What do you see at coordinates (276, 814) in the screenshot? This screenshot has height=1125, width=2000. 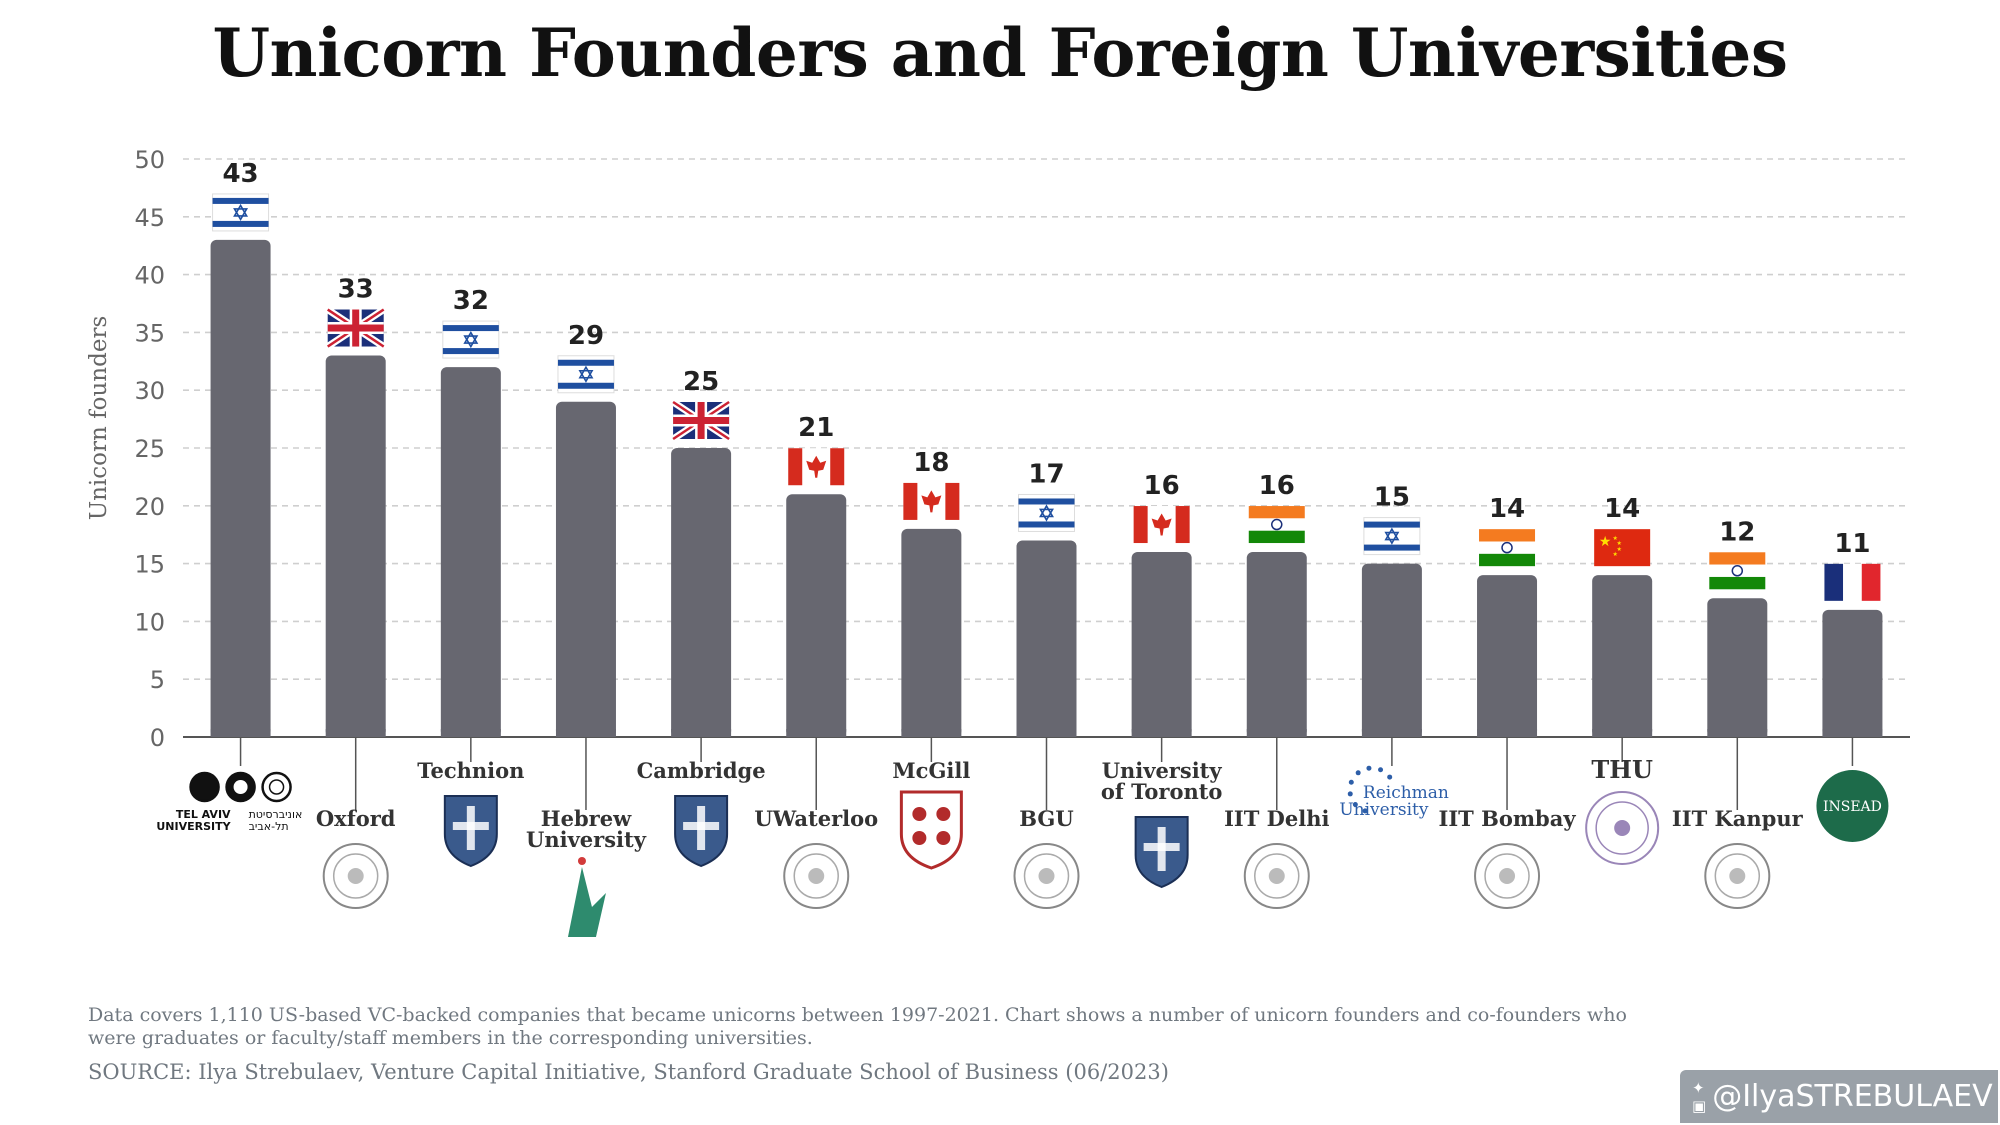 I see `logo-text-hebrew: אוניברסיטת` at bounding box center [276, 814].